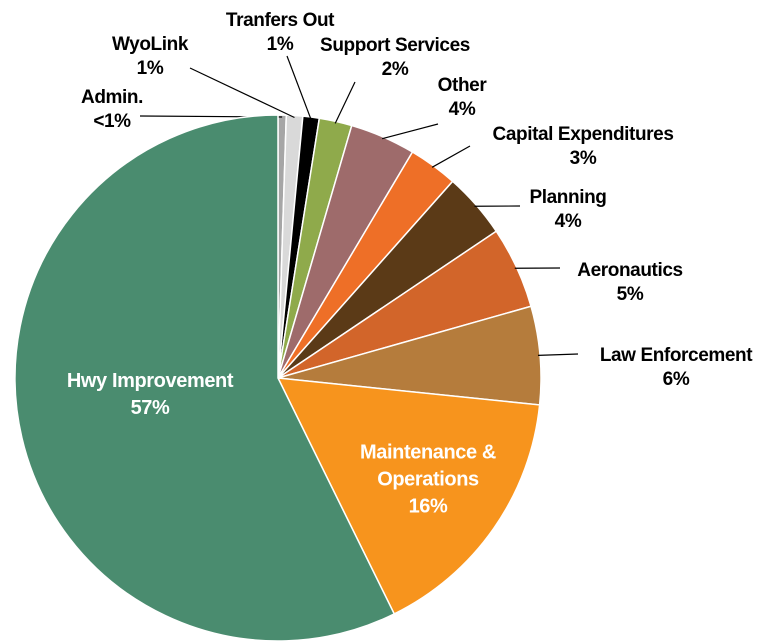 This screenshot has height=642, width=783. I want to click on category-label: Law Enforcement, so click(676, 355).